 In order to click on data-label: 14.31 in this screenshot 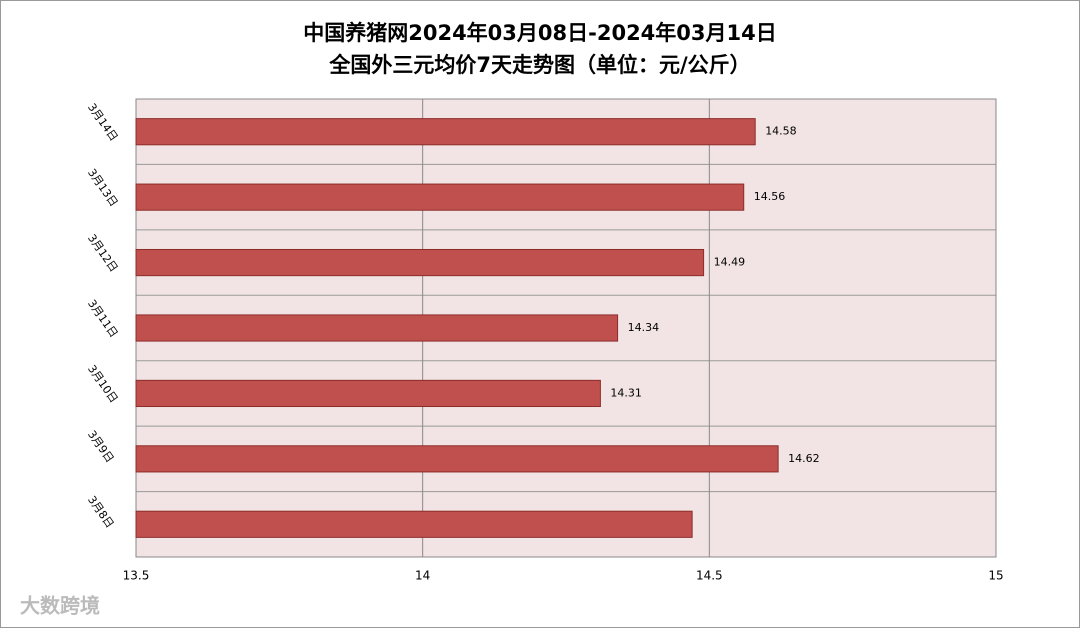, I will do `click(626, 392)`.